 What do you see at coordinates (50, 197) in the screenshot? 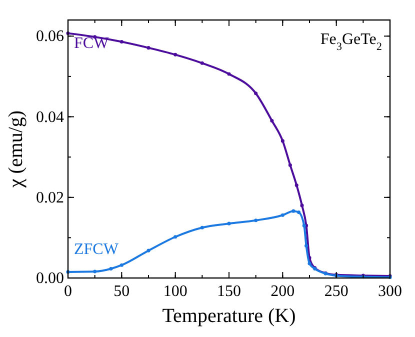
I see `y-tick-label: 0.02` at bounding box center [50, 197].